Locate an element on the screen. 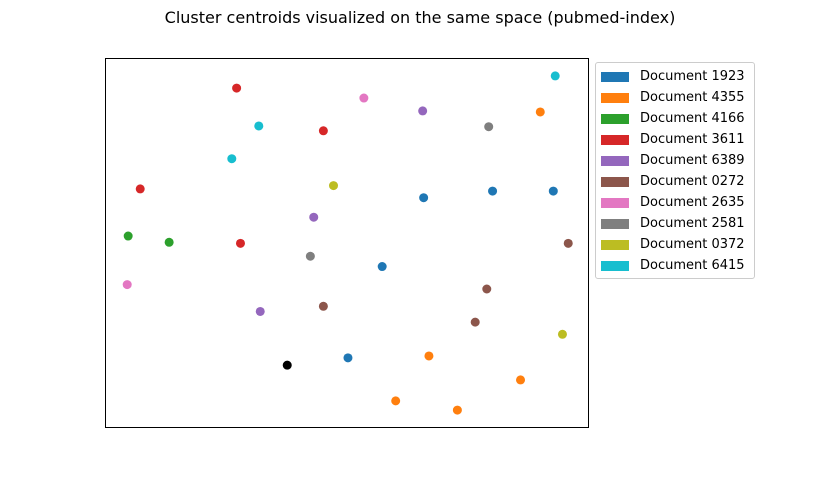  legend-entry-8: Document 0372 is located at coordinates (675, 244).